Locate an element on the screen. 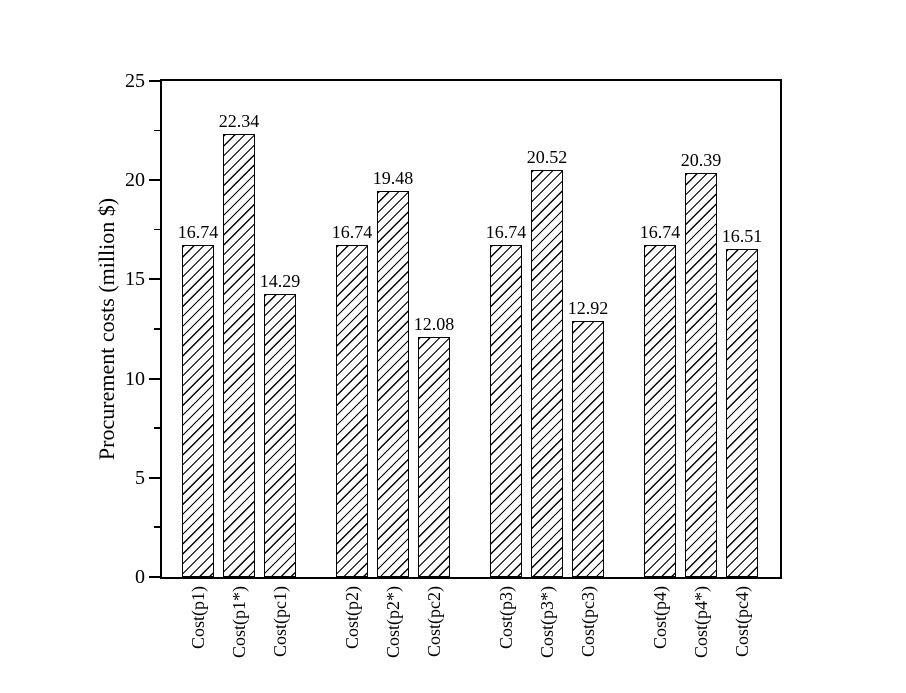 Image resolution: width=906 pixels, height=693 pixels. x-tick-label: Cost(p2*) is located at coordinates (393, 622).